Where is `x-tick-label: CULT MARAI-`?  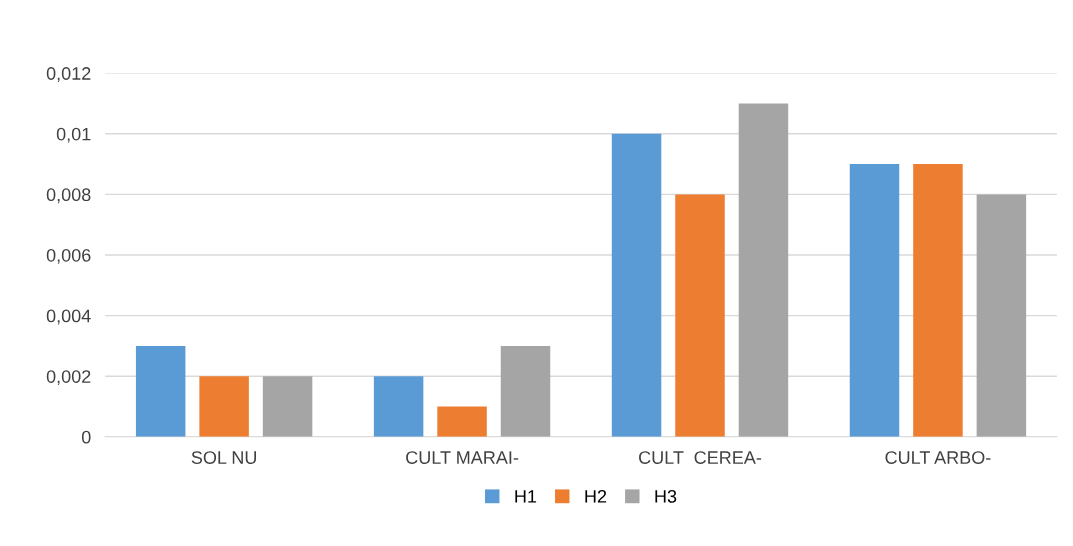 x-tick-label: CULT MARAI- is located at coordinates (462, 457).